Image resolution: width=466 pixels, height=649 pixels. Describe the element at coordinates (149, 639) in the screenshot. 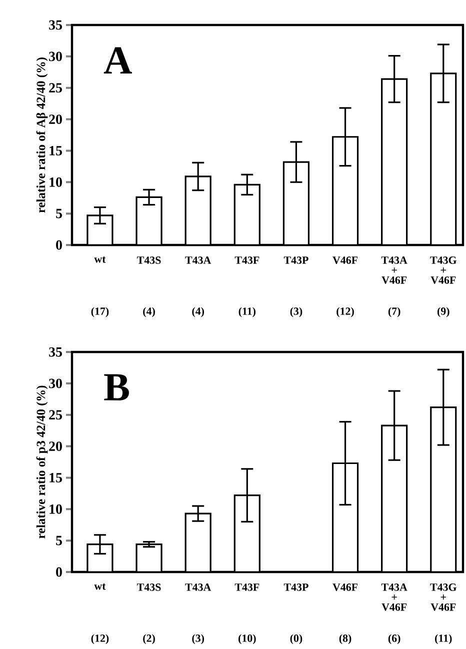

I see `text: (2)` at that location.